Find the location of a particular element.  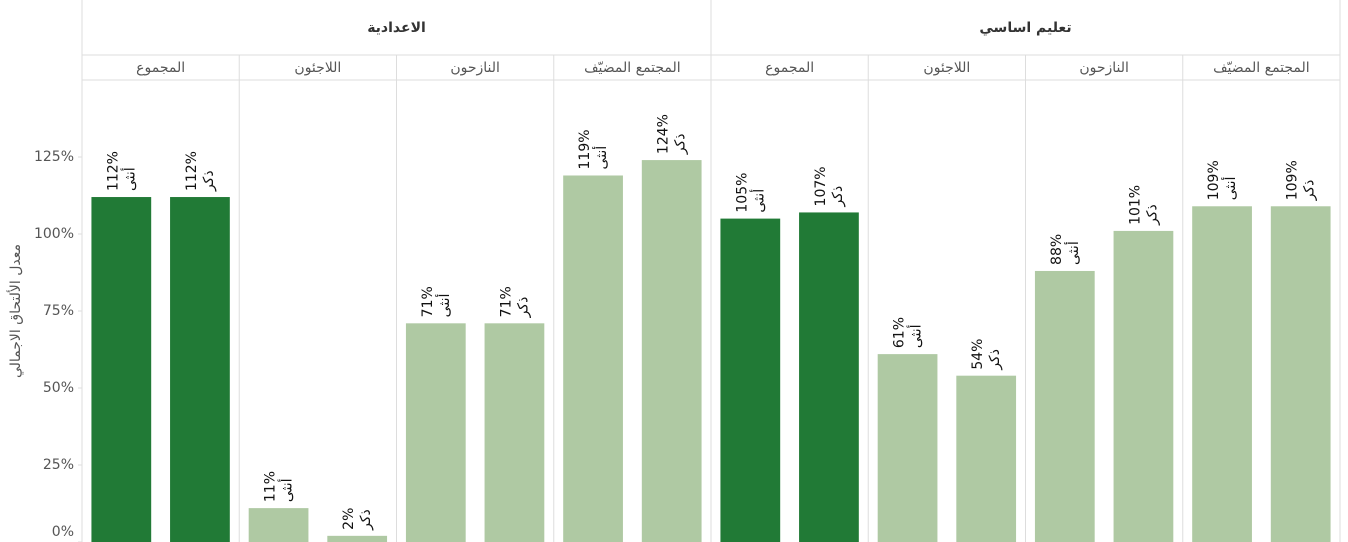

value-label: 119% is located at coordinates (585, 149).